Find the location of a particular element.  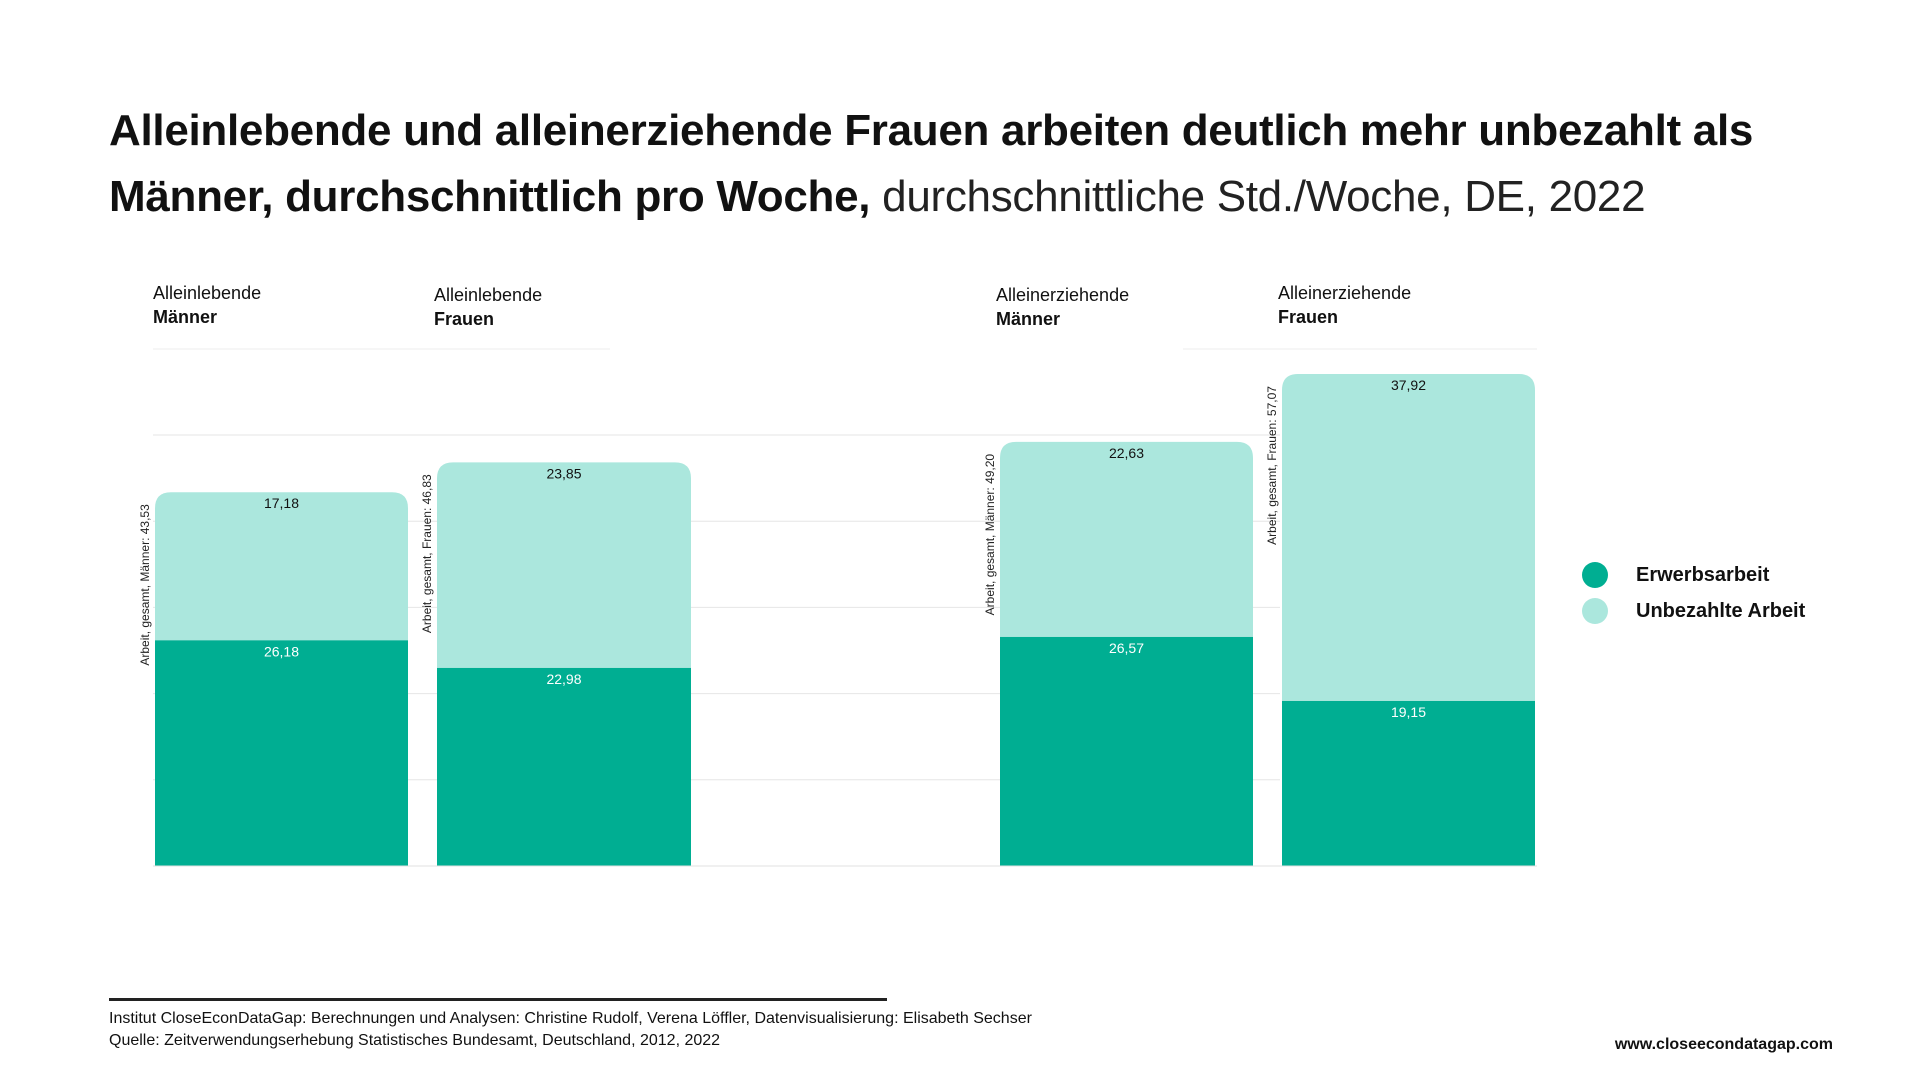

legend-item-unbezahlt: Unbezahlte Arbeit is located at coordinates (1693, 611).